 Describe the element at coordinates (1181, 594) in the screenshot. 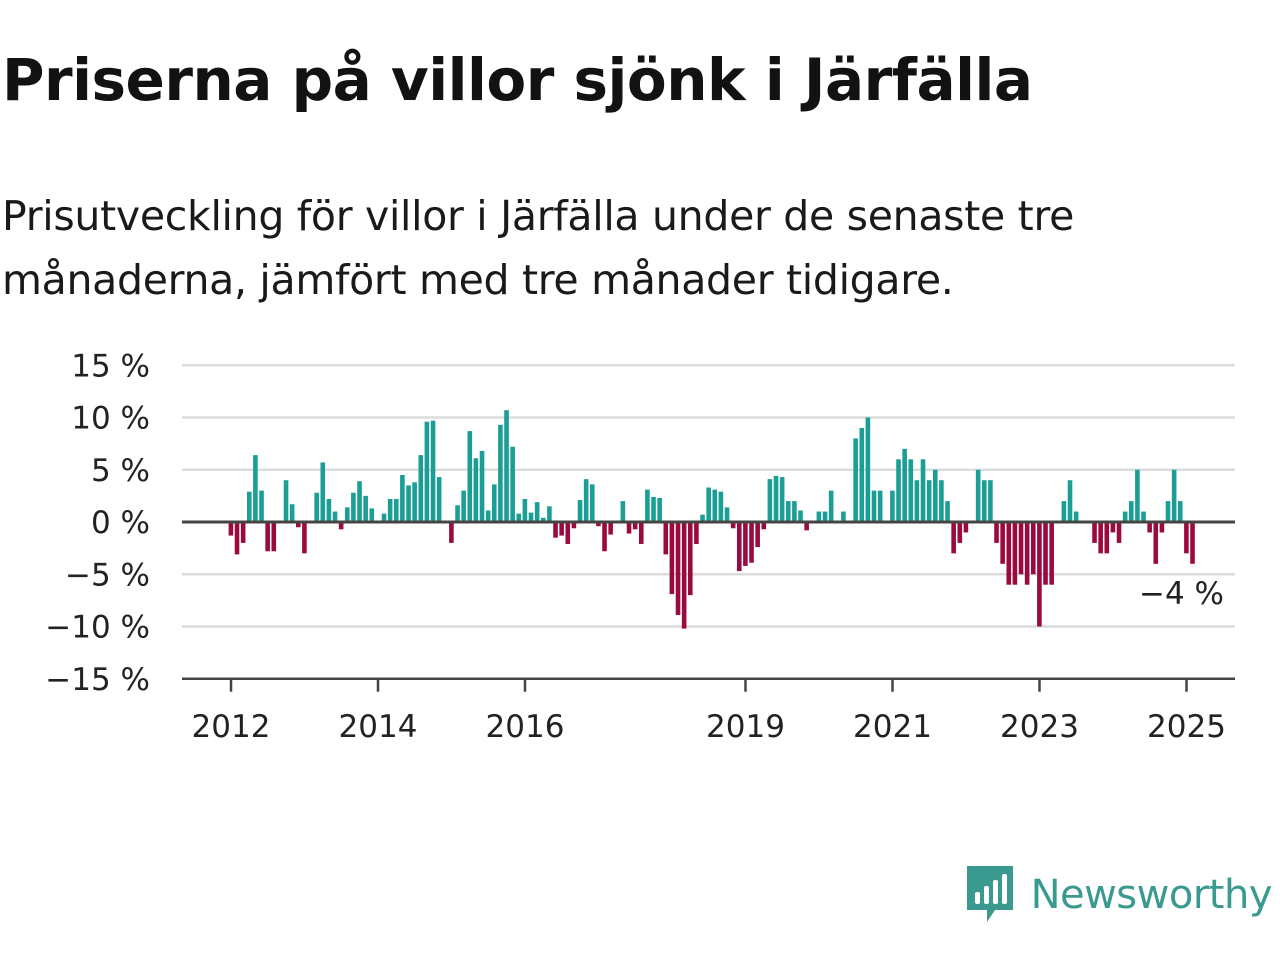

I see `last-value-label: −4 %` at that location.